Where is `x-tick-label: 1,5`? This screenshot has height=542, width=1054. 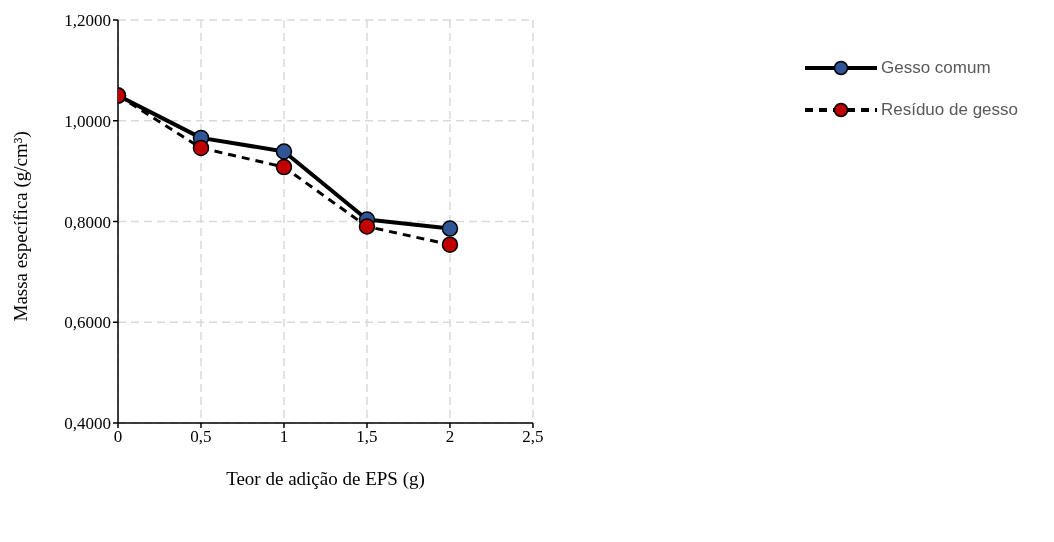
x-tick-label: 1,5 is located at coordinates (367, 437).